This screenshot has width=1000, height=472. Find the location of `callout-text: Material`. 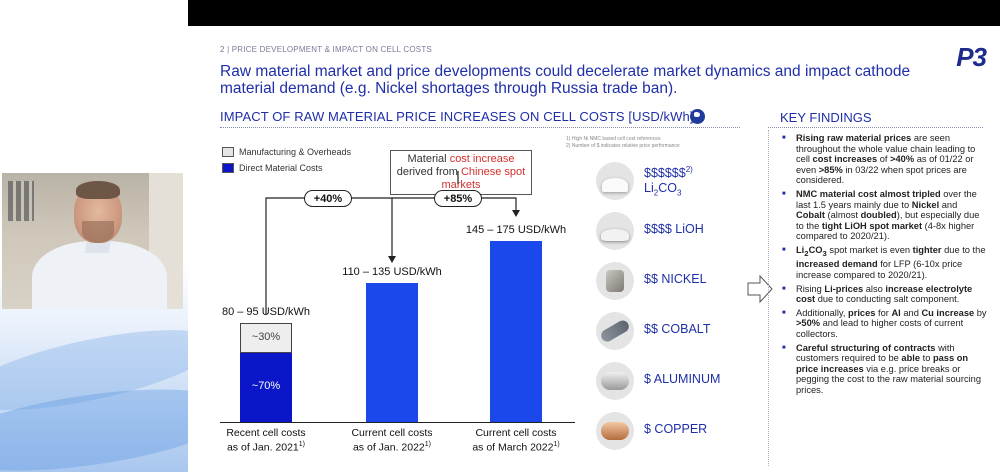

callout-text: Material is located at coordinates (428, 159).